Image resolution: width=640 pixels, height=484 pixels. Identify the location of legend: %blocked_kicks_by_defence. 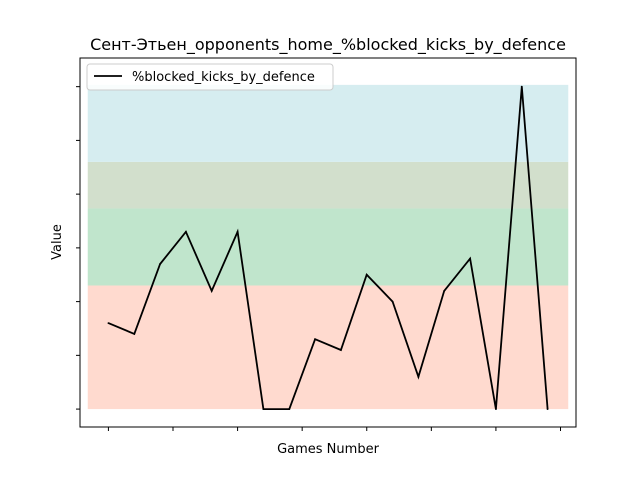
(210, 77).